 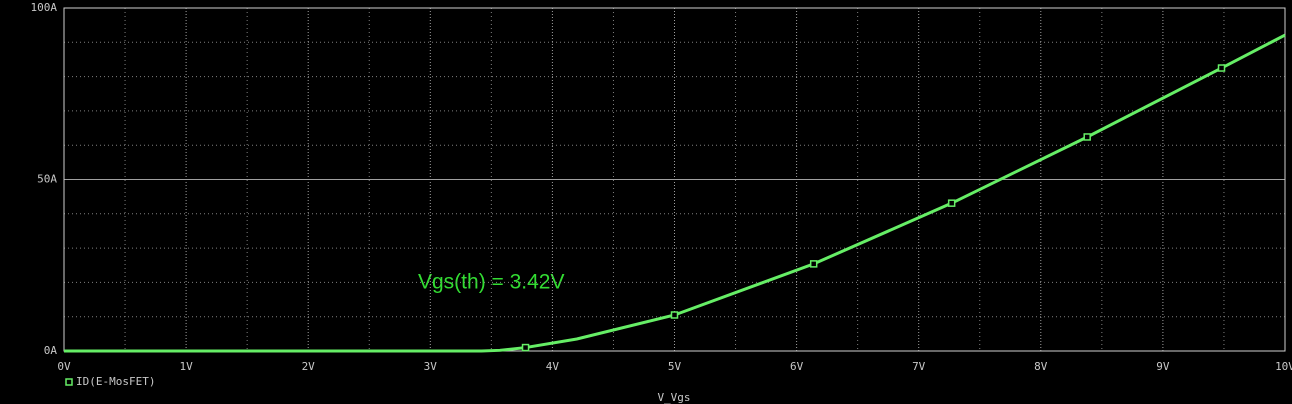 What do you see at coordinates (1163, 366) in the screenshot?
I see `x-tick-label: 9V` at bounding box center [1163, 366].